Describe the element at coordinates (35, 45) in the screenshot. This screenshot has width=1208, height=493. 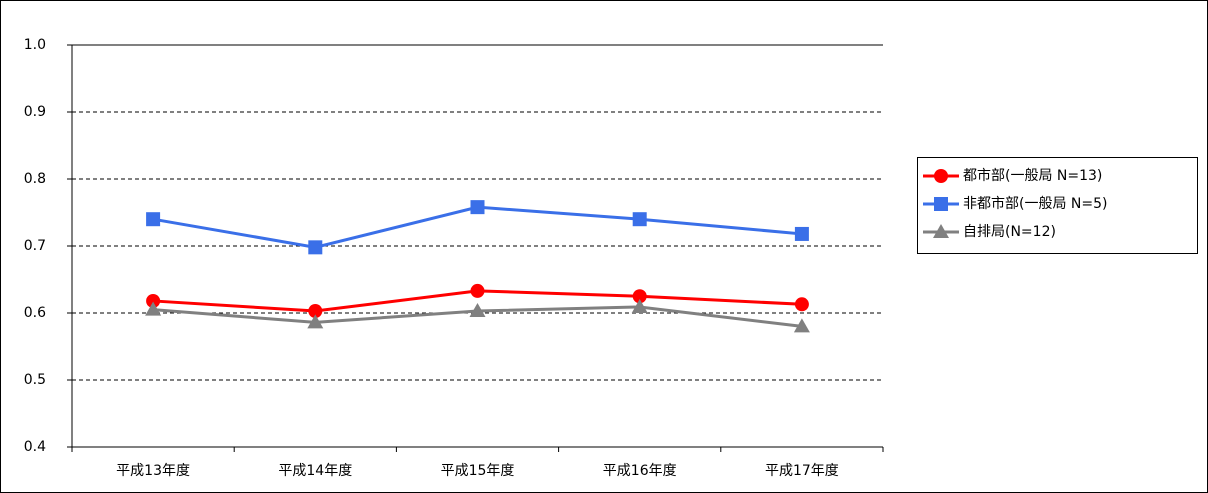
I see `y-tick-label: 1.0` at that location.